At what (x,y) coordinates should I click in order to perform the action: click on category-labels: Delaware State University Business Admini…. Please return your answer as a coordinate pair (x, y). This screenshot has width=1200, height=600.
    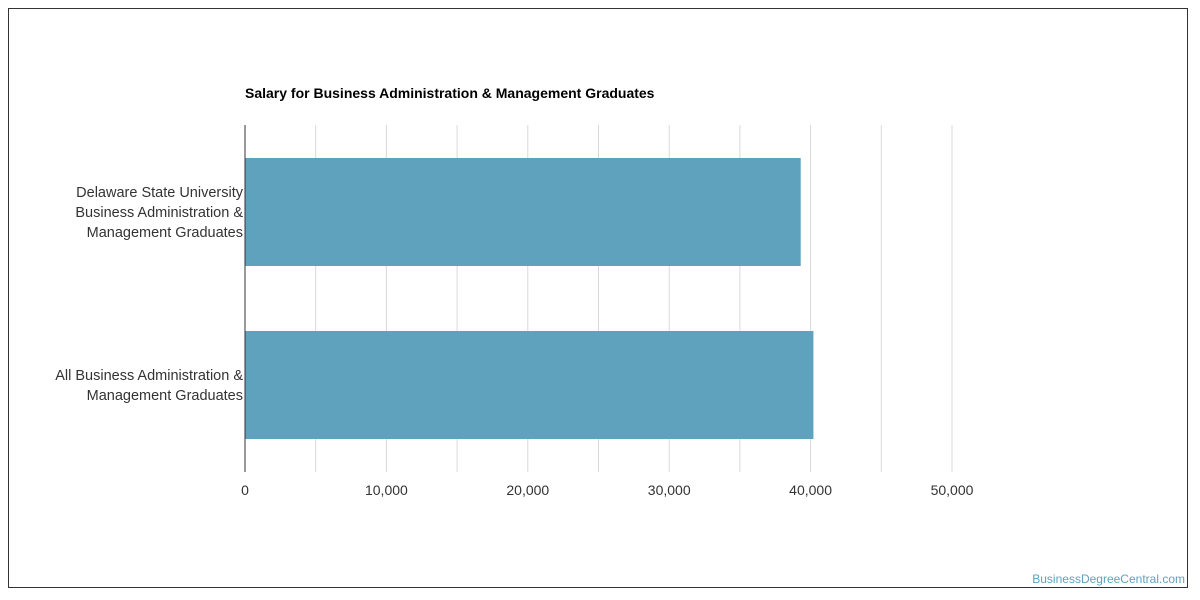
    Looking at the image, I should click on (149, 294).